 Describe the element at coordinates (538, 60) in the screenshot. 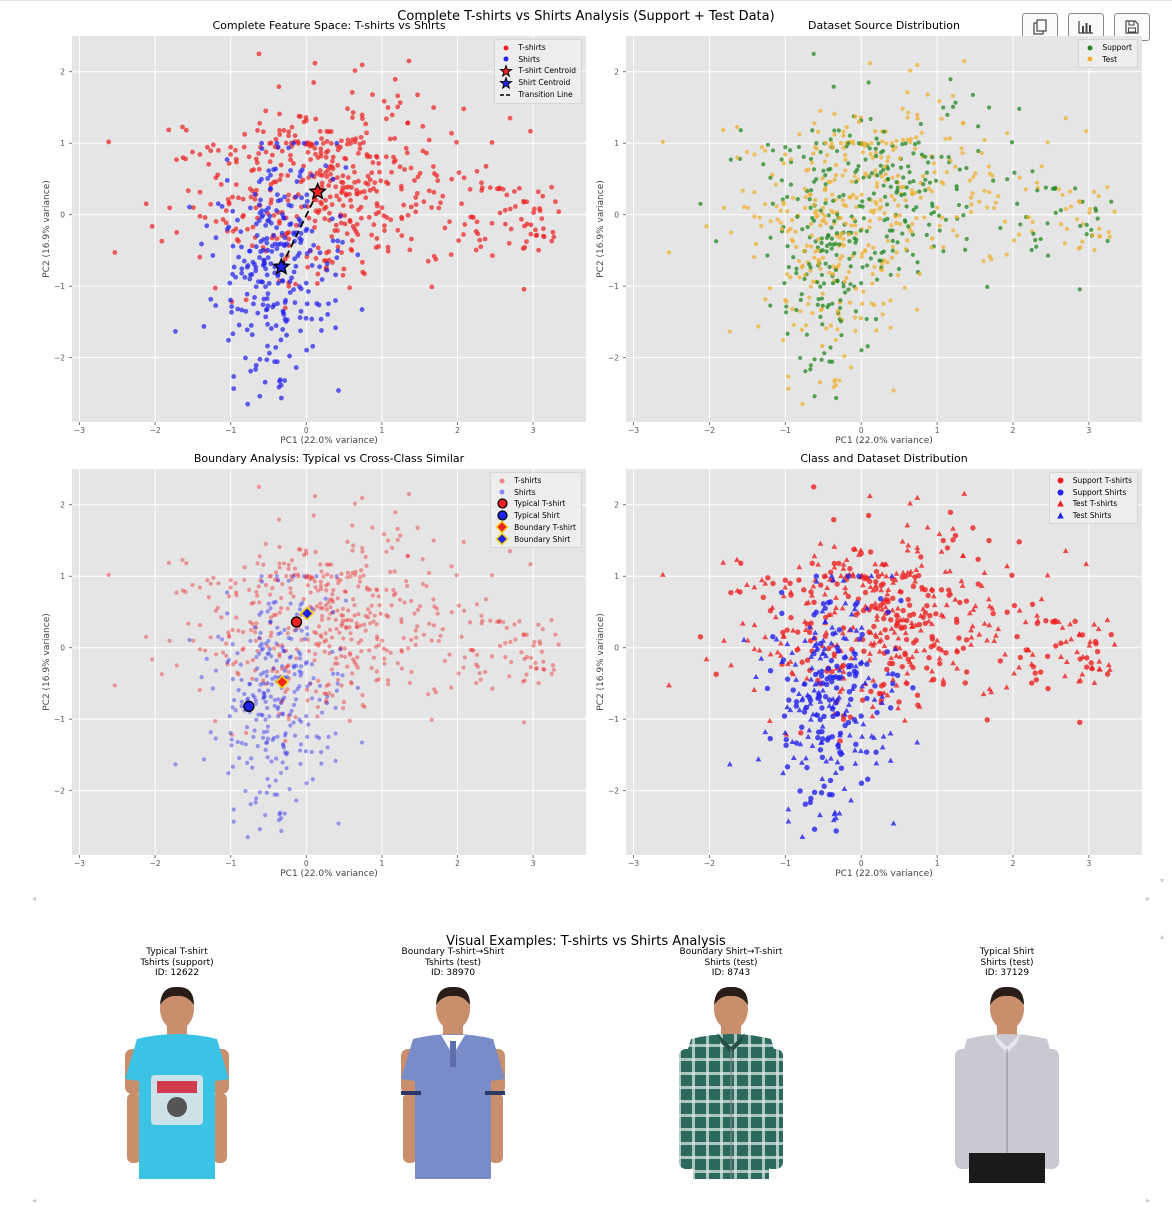

I see `legend-item: Shirts` at that location.